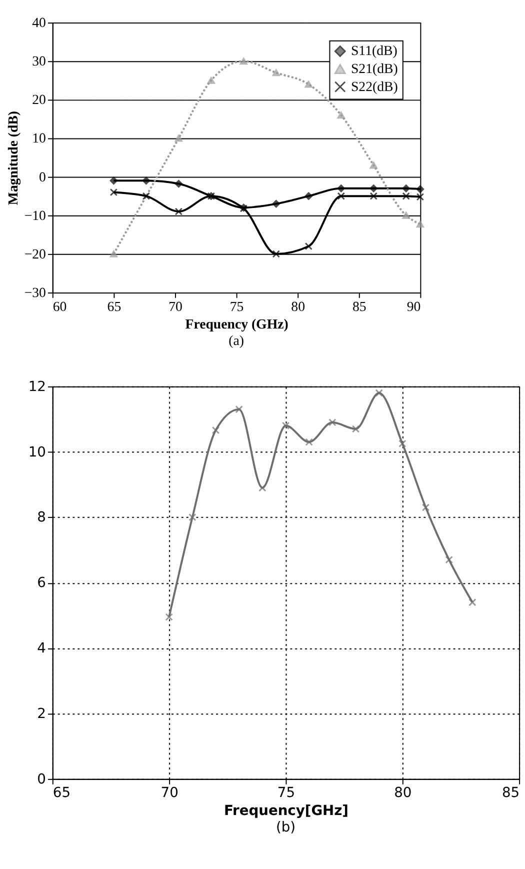  What do you see at coordinates (286, 827) in the screenshot?
I see `text: (b)` at bounding box center [286, 827].